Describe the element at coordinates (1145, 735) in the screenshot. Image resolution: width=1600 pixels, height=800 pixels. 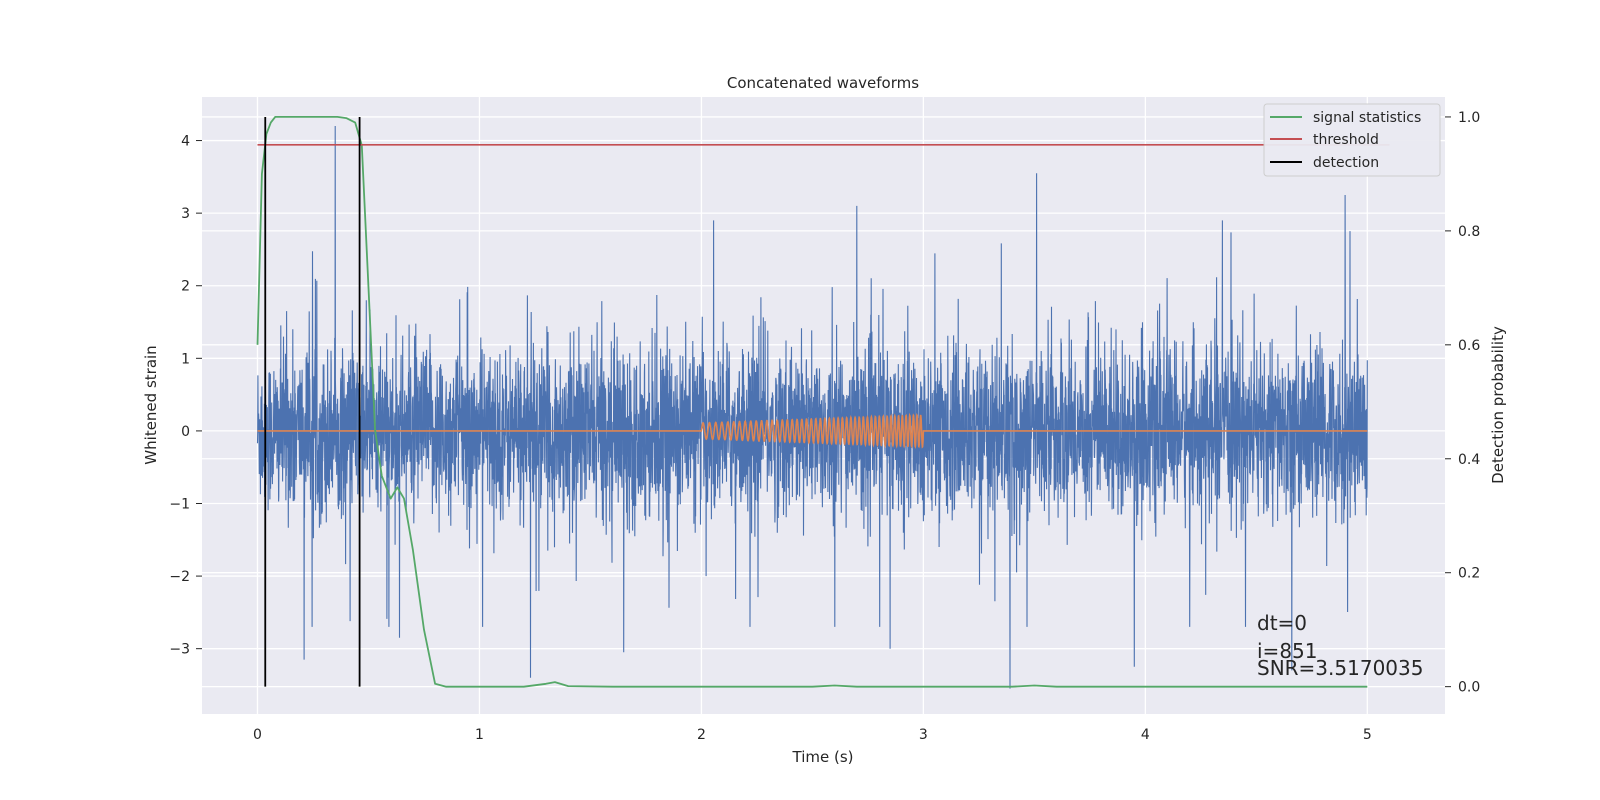
I see `x-tick-label-4: 4` at that location.